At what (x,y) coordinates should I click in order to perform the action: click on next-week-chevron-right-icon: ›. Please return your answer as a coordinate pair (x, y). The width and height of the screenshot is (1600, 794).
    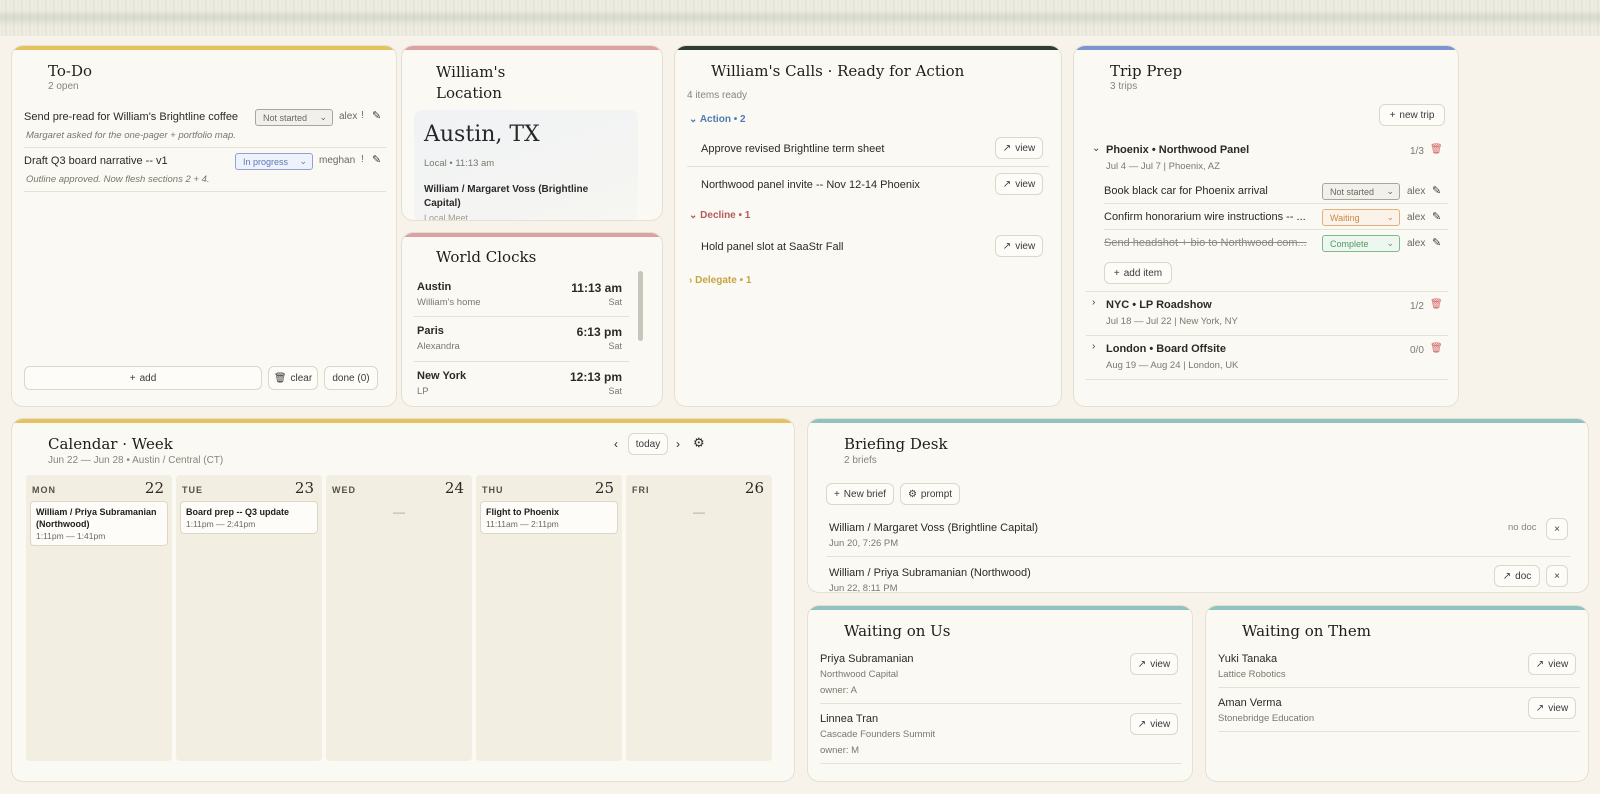
    Looking at the image, I should click on (678, 444).